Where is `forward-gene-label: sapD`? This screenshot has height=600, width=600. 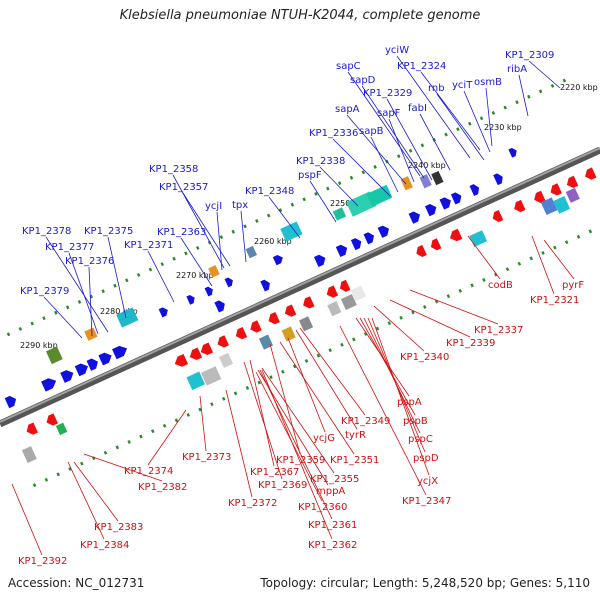 forward-gene-label: sapD is located at coordinates (363, 80).